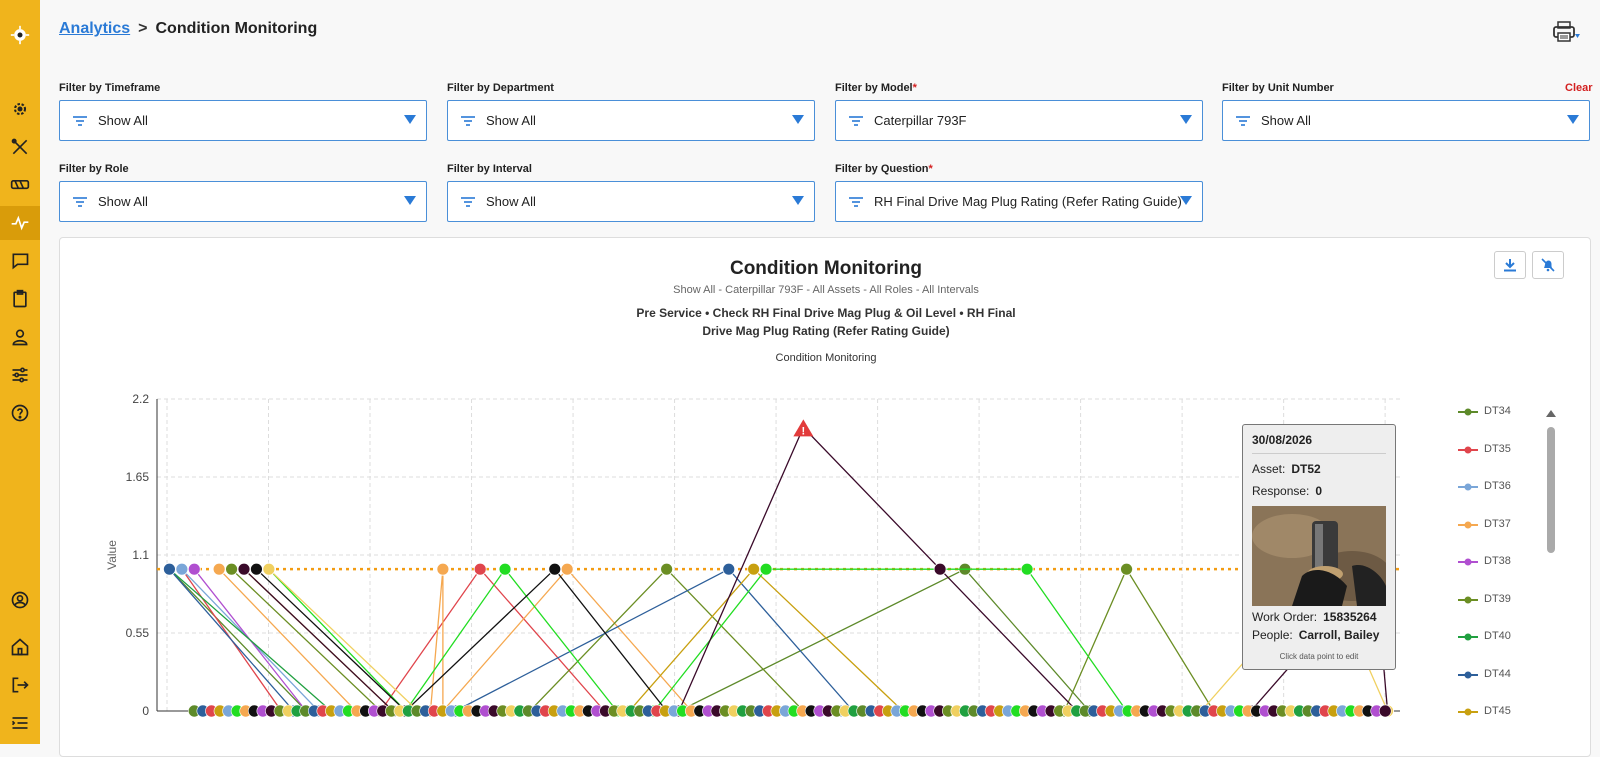 The height and width of the screenshot is (757, 1600). Describe the element at coordinates (20, 600) in the screenshot. I see `profile-icon` at that location.